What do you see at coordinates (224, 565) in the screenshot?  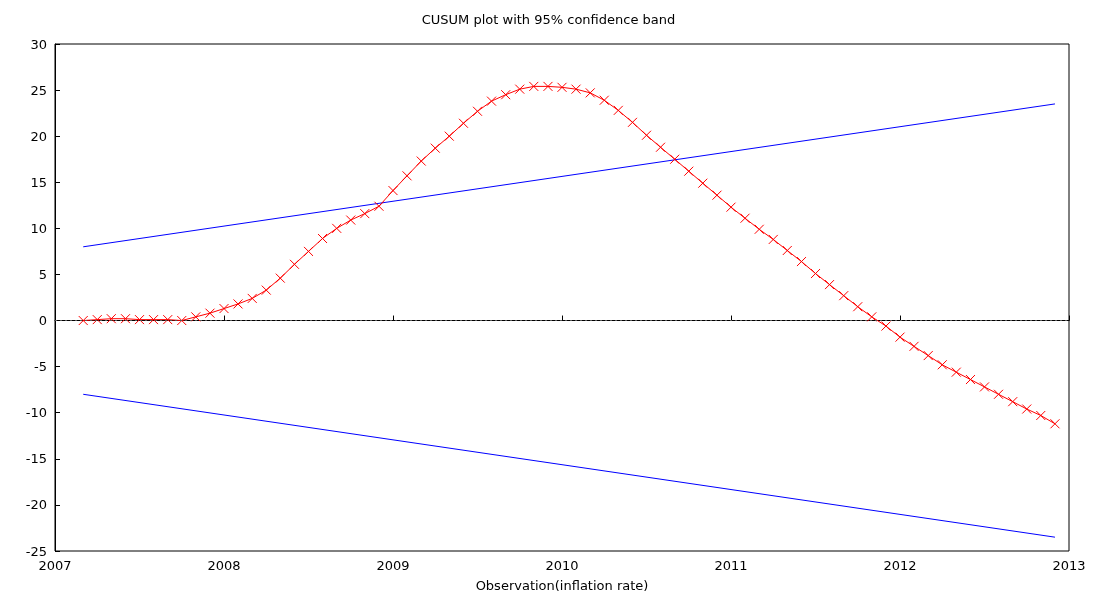 I see `x-tick-label: 2008` at bounding box center [224, 565].